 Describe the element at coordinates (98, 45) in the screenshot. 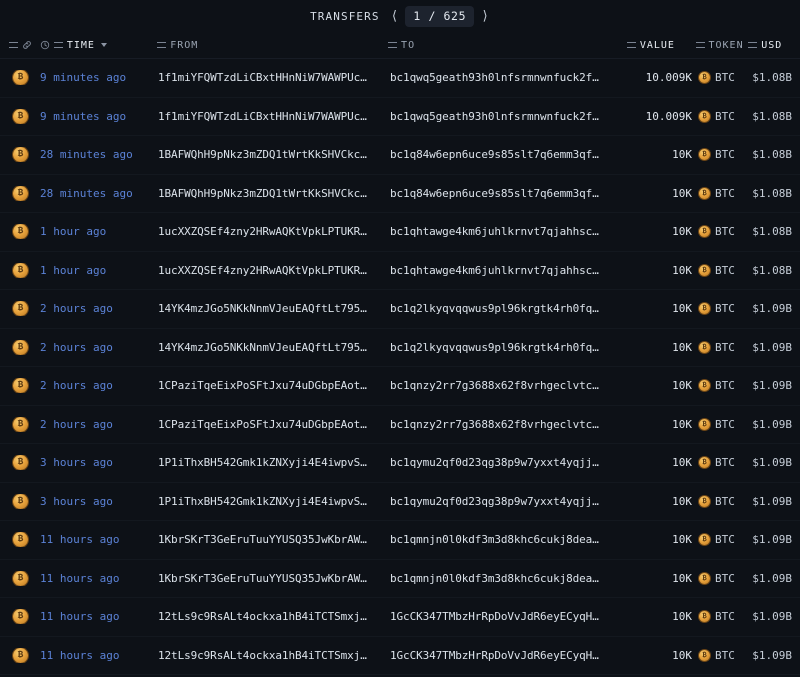

I see `column-header-time: TIME` at that location.